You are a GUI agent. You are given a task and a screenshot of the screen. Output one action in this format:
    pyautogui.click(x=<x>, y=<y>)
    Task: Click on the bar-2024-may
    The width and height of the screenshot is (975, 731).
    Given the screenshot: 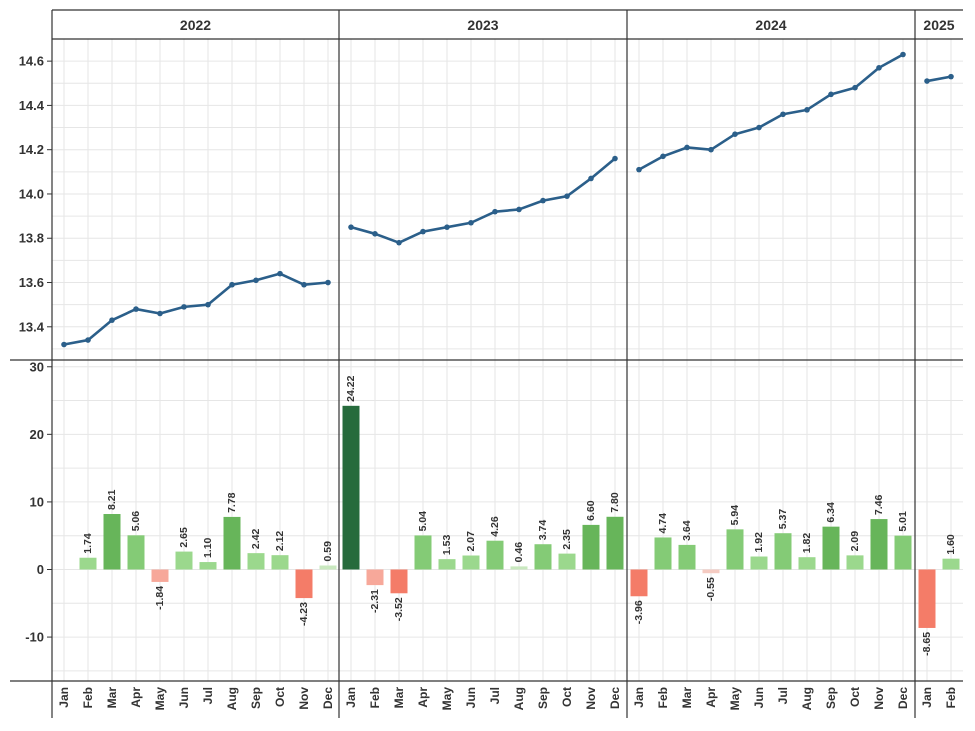 What is the action you would take?
    pyautogui.click(x=735, y=549)
    